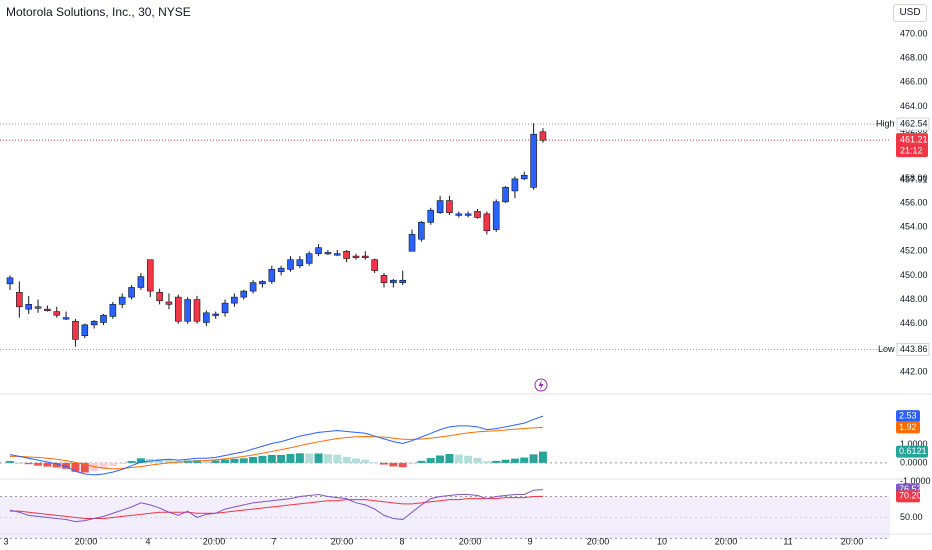 Image resolution: width=932 pixels, height=550 pixels. I want to click on lightning-icon-glyph, so click(541, 385).